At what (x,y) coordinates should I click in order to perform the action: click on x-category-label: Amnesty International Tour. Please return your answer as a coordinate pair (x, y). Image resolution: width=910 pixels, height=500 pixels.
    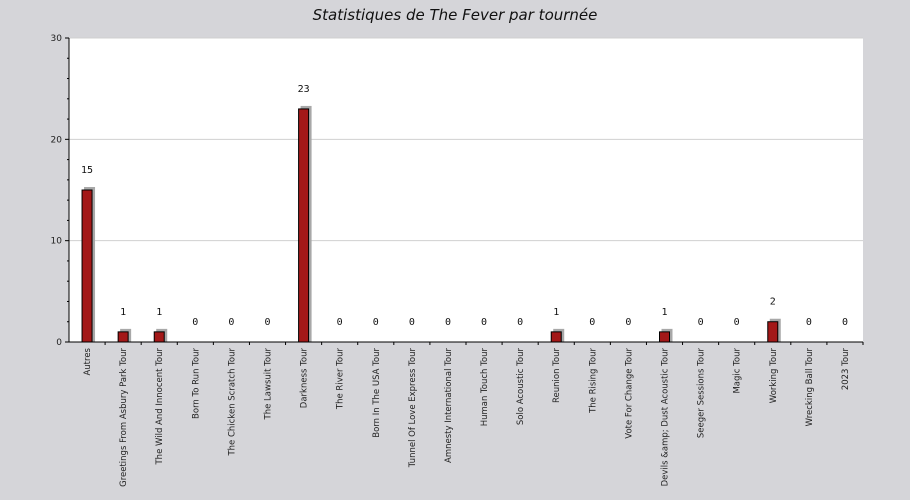
    Looking at the image, I should click on (449, 405).